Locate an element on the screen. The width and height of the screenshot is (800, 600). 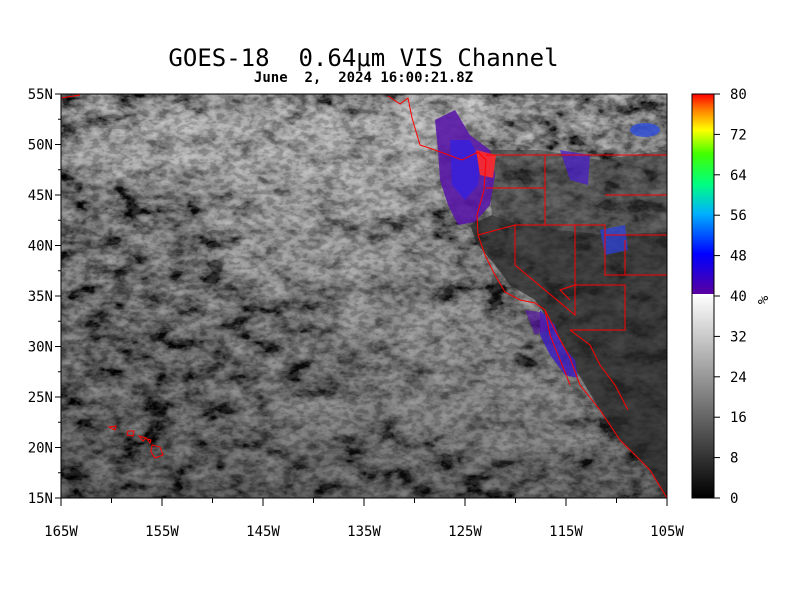
colorbar-label: 8 is located at coordinates (734, 459).